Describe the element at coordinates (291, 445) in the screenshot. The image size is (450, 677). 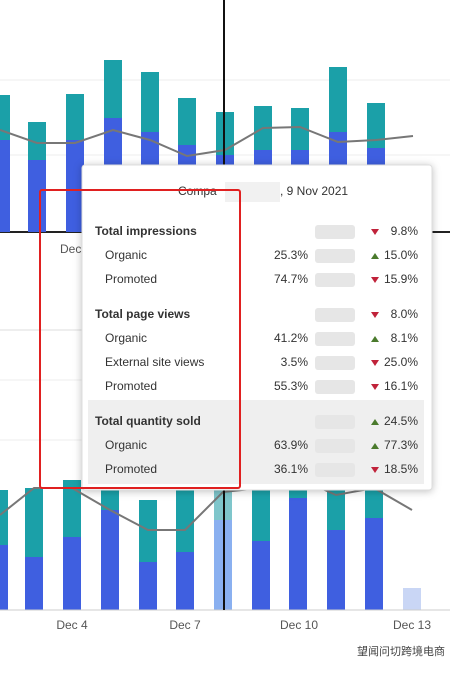
I see `row-share: 63.9%` at that location.